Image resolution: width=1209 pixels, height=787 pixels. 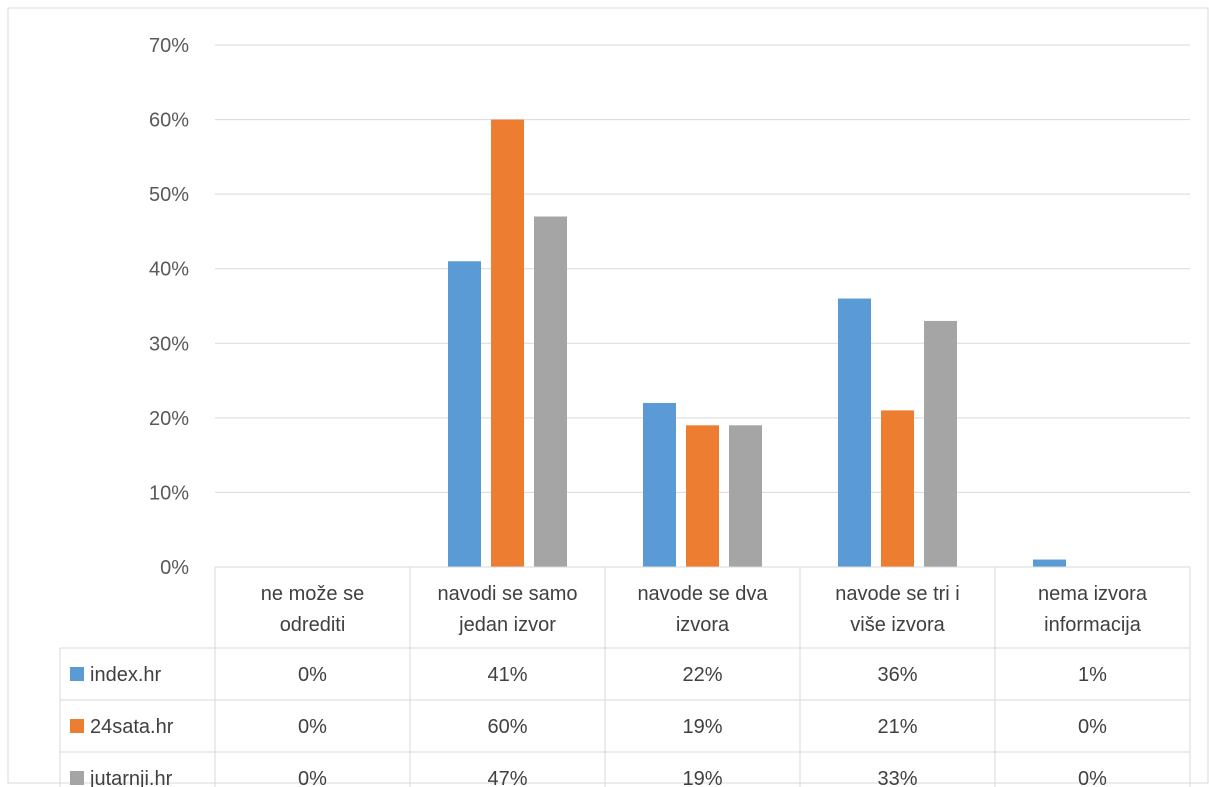 What do you see at coordinates (169, 46) in the screenshot?
I see `y-tick-label: 70%` at bounding box center [169, 46].